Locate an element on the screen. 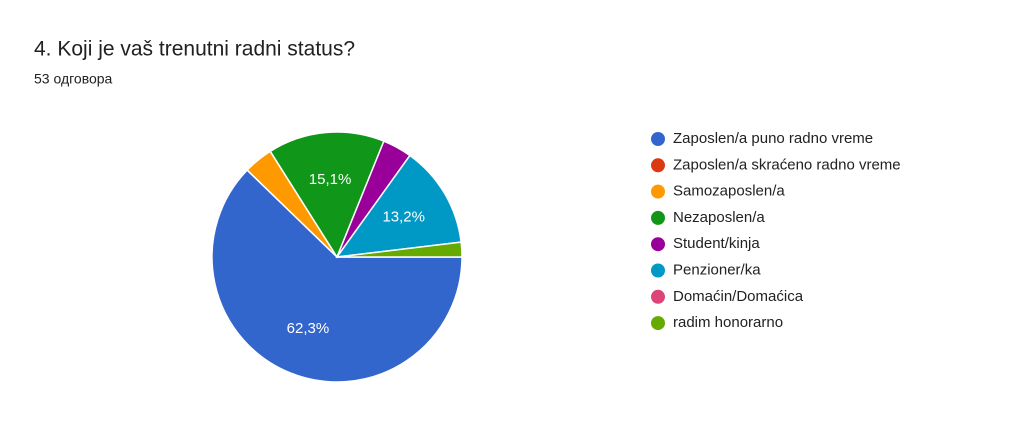 This screenshot has width=1024, height=430. slice-label: 15,1% is located at coordinates (330, 179).